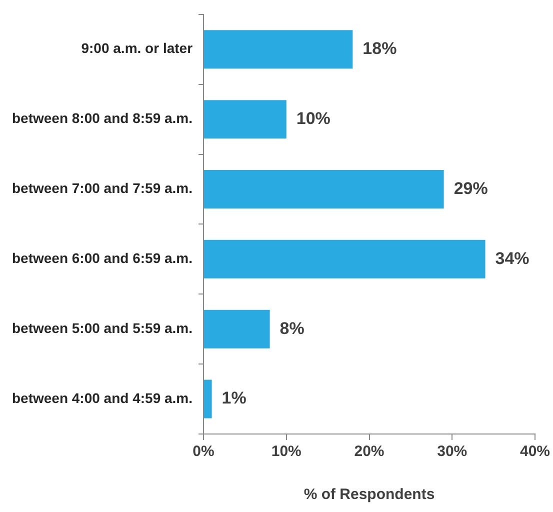  Describe the element at coordinates (102, 258) in the screenshot. I see `y-tick-label: between 6:00 and 6:59 a.m.` at that location.